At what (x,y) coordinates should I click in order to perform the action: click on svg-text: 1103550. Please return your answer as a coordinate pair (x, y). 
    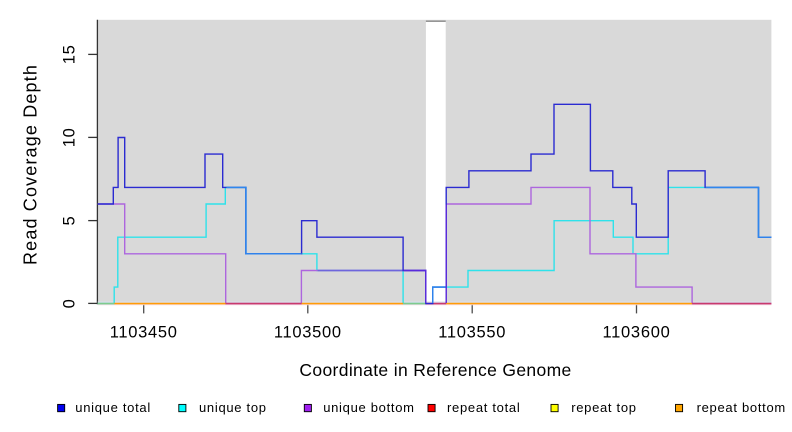
    Looking at the image, I should click on (472, 333).